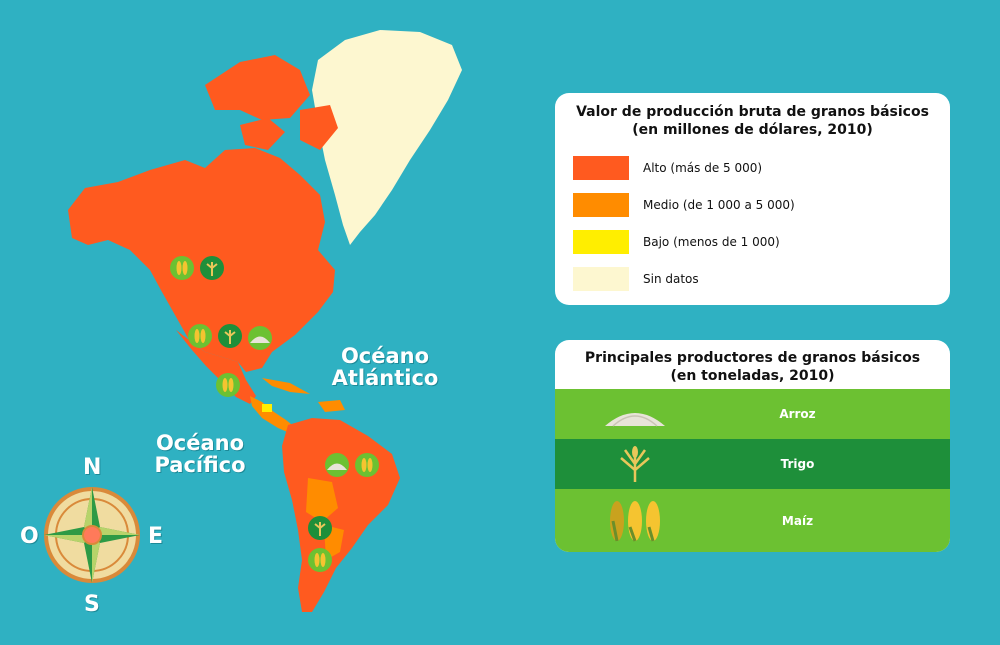 This screenshot has width=1000, height=645. What do you see at coordinates (752, 376) in the screenshot?
I see `legend-producers-title-line2: (en toneladas, 2010)` at bounding box center [752, 376].